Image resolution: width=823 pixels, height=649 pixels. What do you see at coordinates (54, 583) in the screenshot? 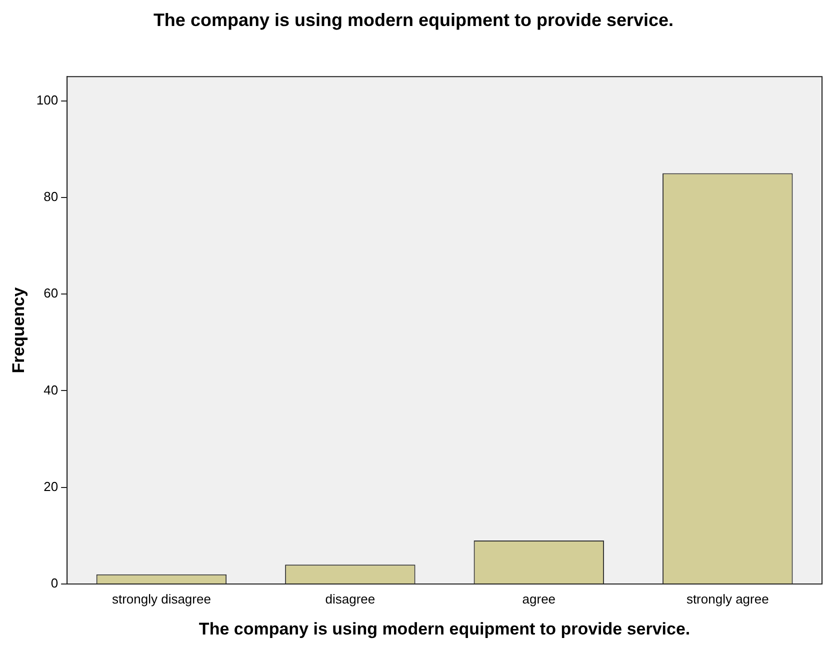
I see `y-tick-label: 0` at bounding box center [54, 583].